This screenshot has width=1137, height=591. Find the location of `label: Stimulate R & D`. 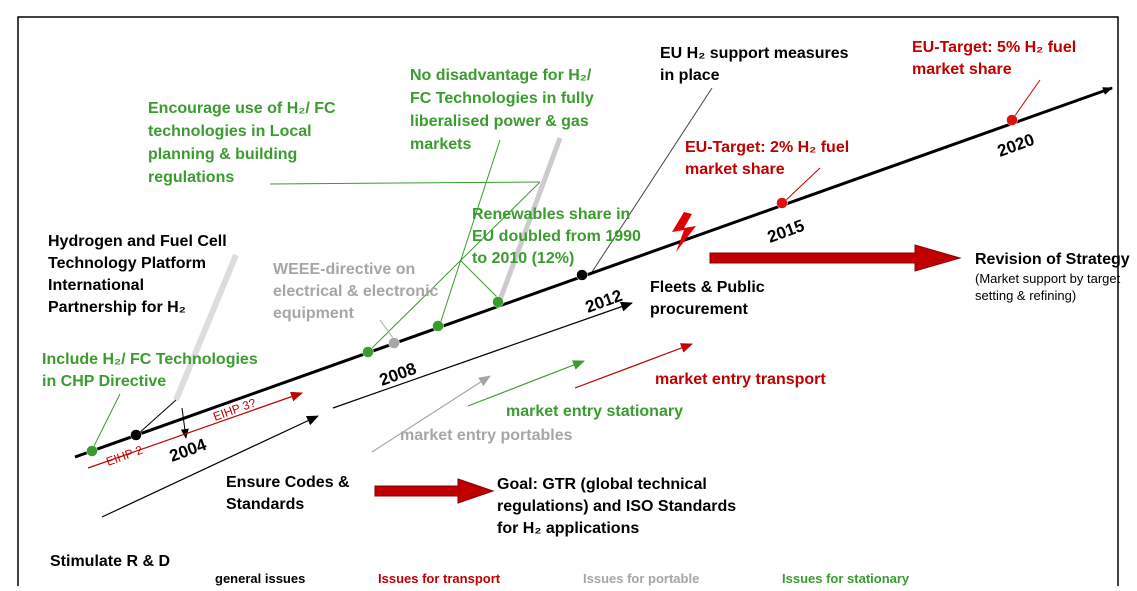

label: Stimulate R & D is located at coordinates (110, 561).